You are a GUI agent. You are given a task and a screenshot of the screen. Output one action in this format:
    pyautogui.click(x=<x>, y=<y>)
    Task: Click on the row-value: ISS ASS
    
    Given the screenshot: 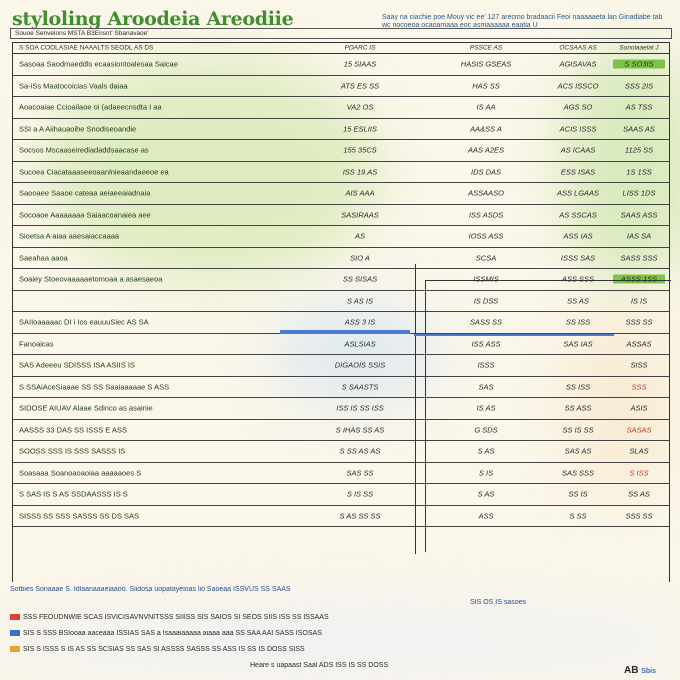 What is the action you would take?
    pyautogui.click(x=486, y=344)
    